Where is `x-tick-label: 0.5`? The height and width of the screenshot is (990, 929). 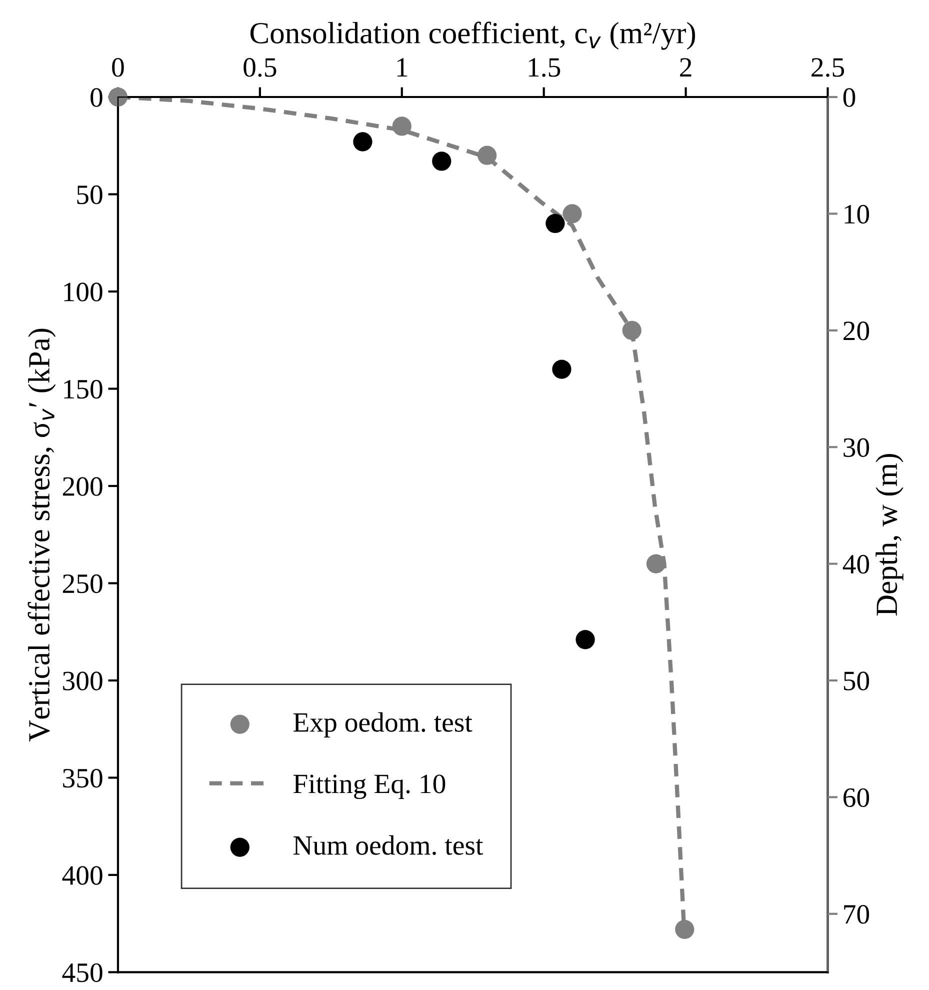 x-tick-label: 0.5 is located at coordinates (260, 67).